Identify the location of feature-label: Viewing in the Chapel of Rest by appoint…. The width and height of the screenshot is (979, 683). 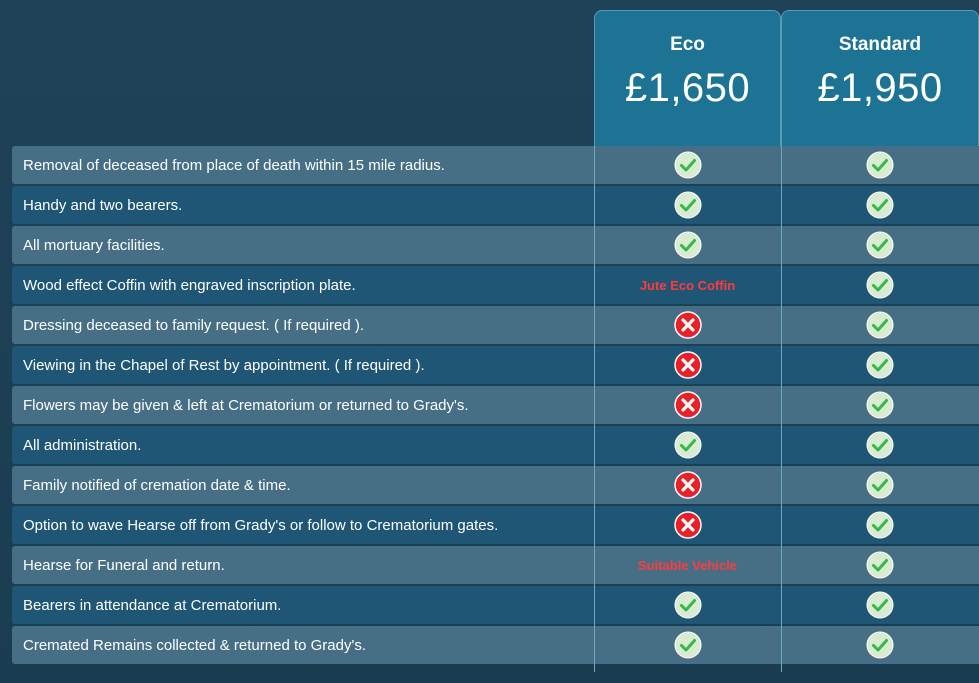
(224, 365).